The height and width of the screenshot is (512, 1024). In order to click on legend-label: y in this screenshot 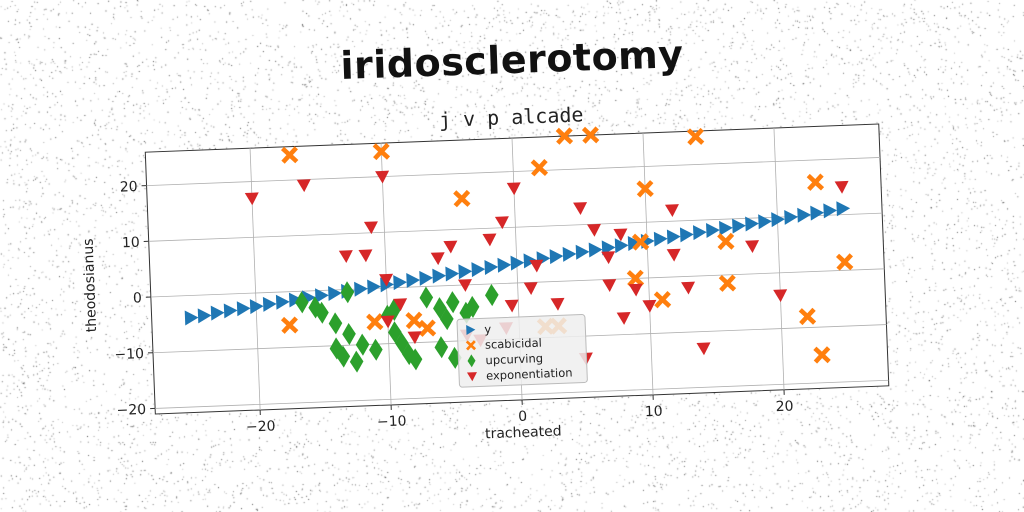, I will do `click(488, 329)`.